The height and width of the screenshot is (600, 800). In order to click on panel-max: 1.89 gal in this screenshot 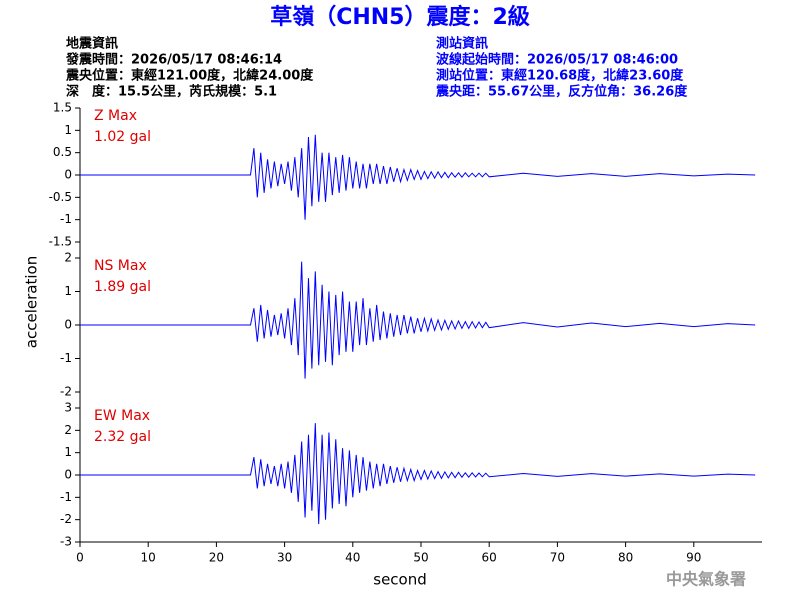, I will do `click(122, 287)`.